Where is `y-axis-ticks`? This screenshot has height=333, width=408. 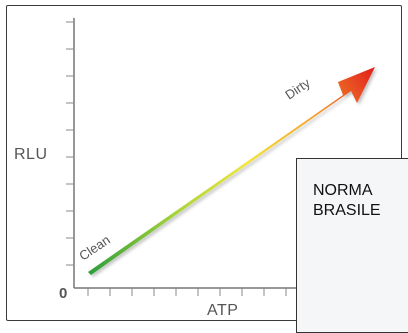
y-axis-ticks is located at coordinates (70, 143).